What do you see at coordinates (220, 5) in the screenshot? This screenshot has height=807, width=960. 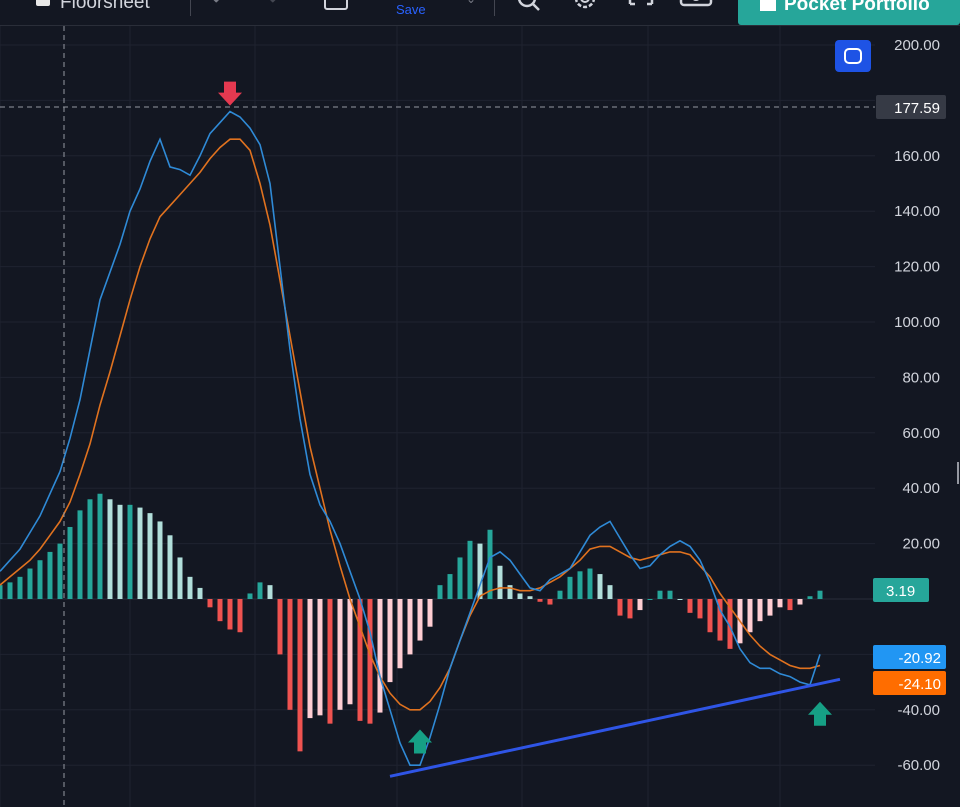 I see `undo-icon: ↶` at bounding box center [220, 5].